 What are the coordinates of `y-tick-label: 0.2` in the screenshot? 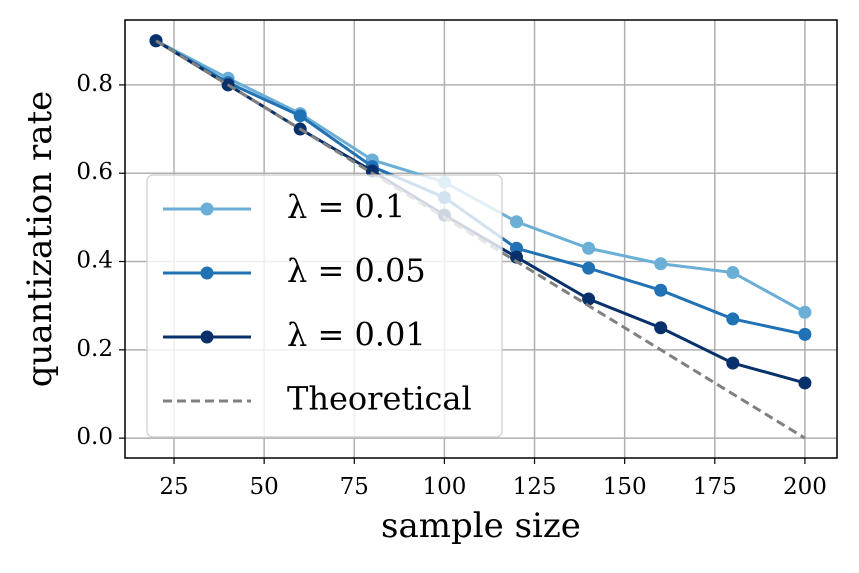 It's located at (94, 349).